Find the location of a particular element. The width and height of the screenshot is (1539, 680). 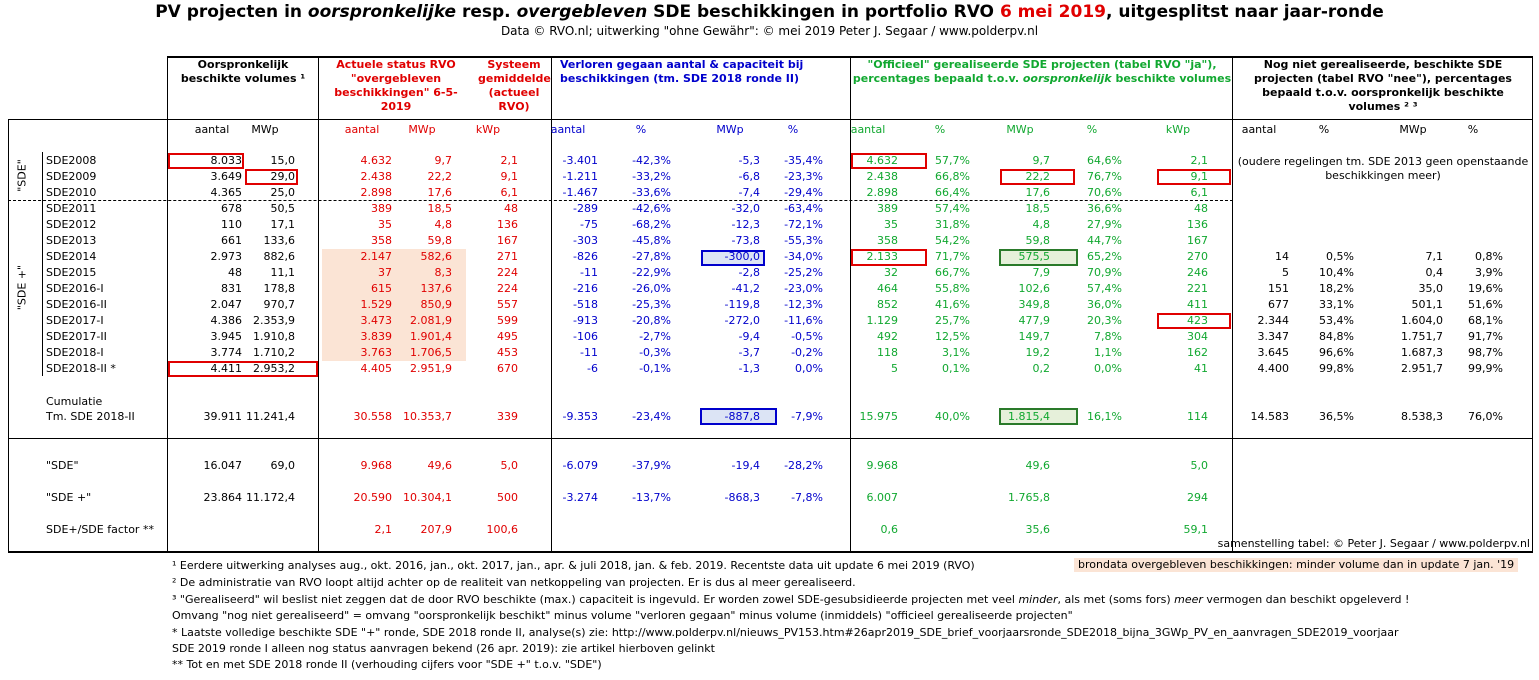

table-cell: 70,9% is located at coordinates (1104, 272).